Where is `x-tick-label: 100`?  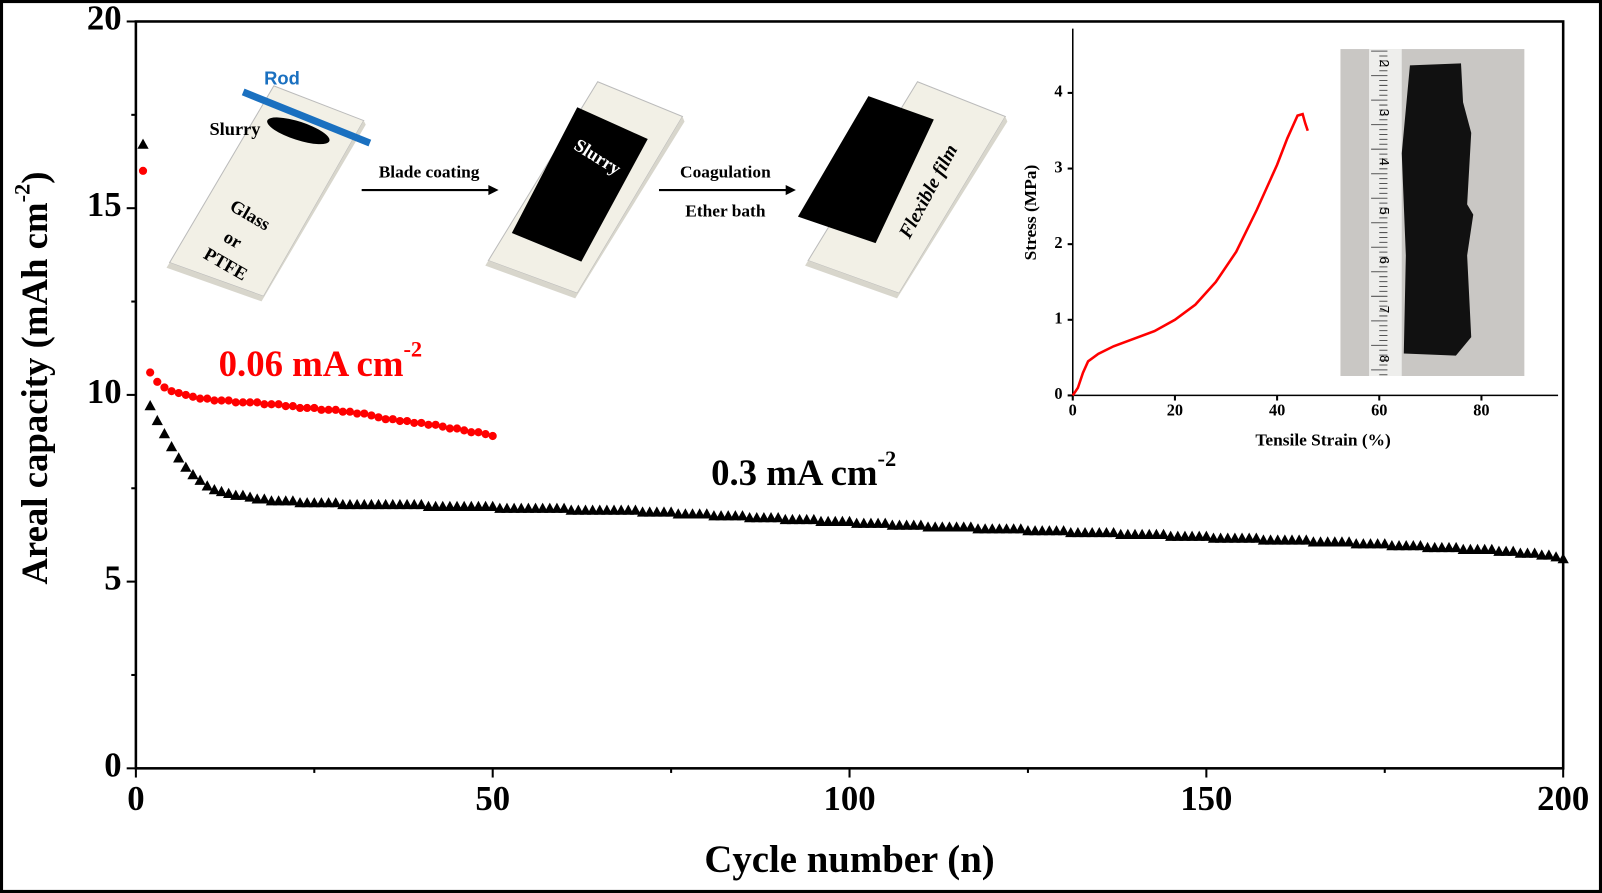
x-tick-label: 100 is located at coordinates (849, 798).